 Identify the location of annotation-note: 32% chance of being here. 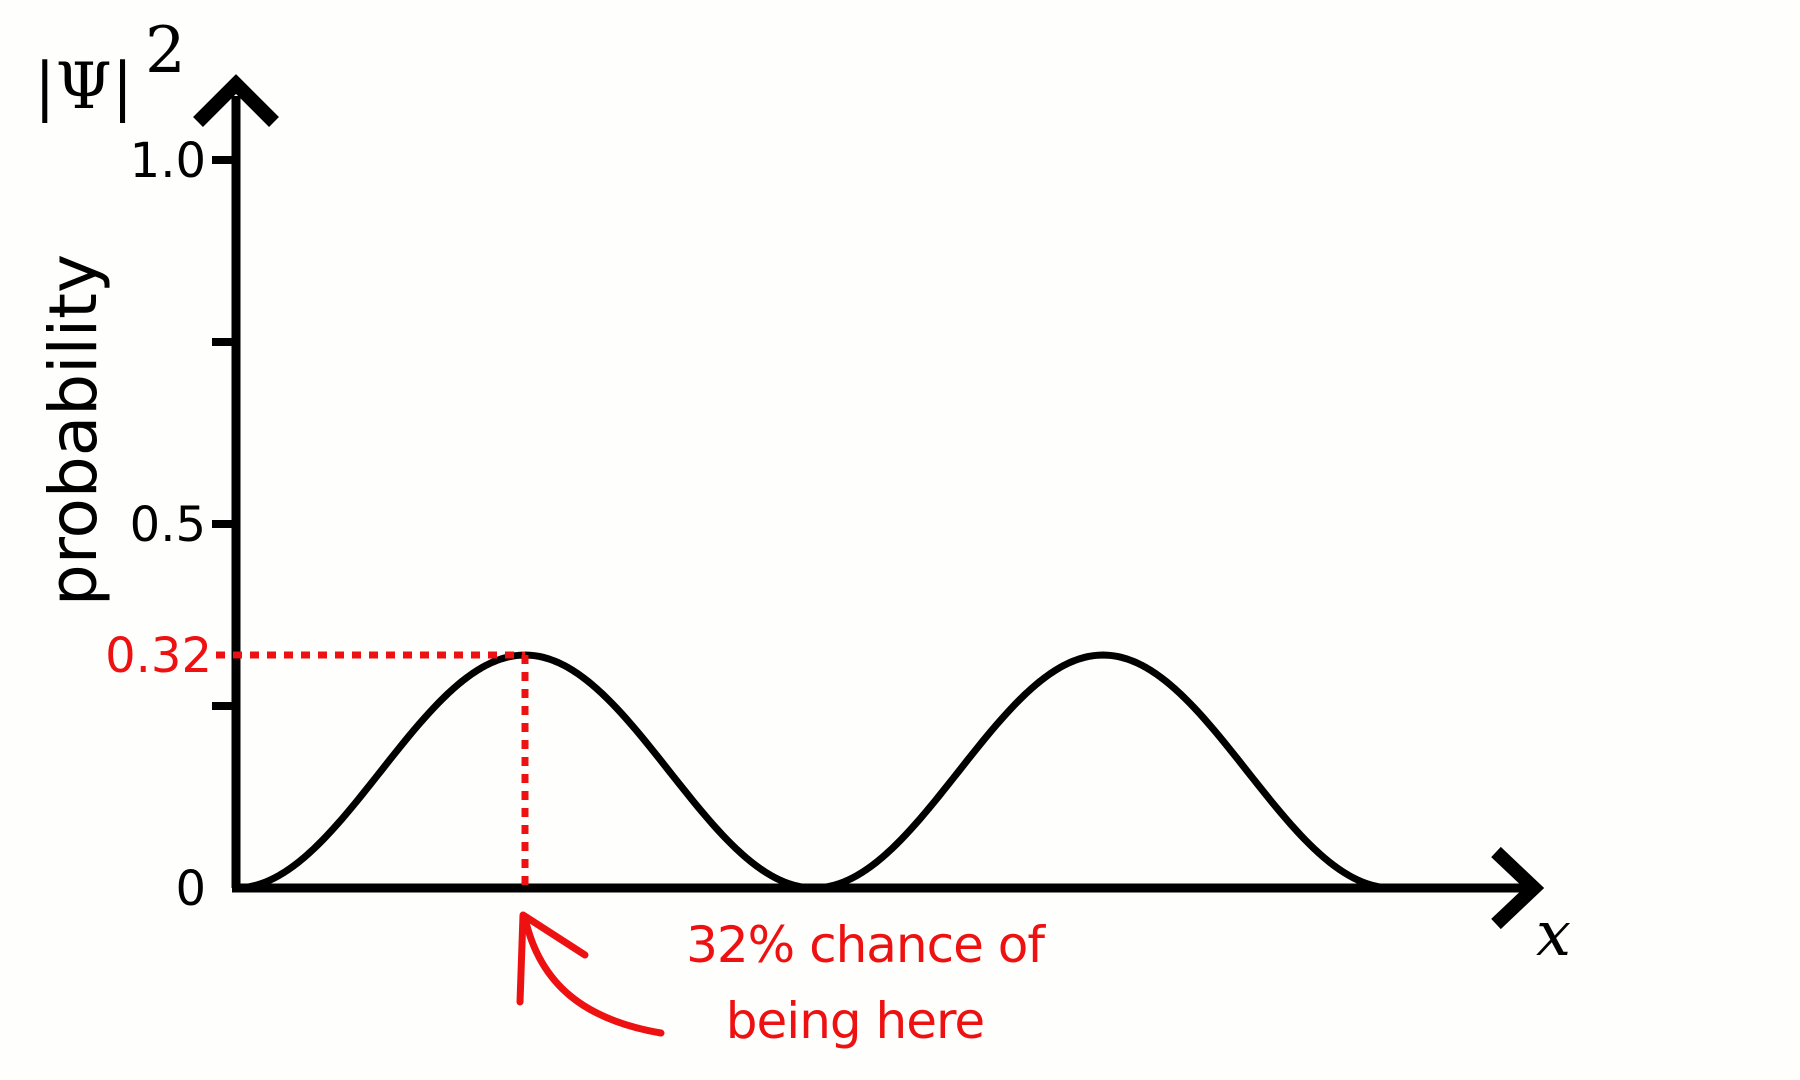
(866, 983).